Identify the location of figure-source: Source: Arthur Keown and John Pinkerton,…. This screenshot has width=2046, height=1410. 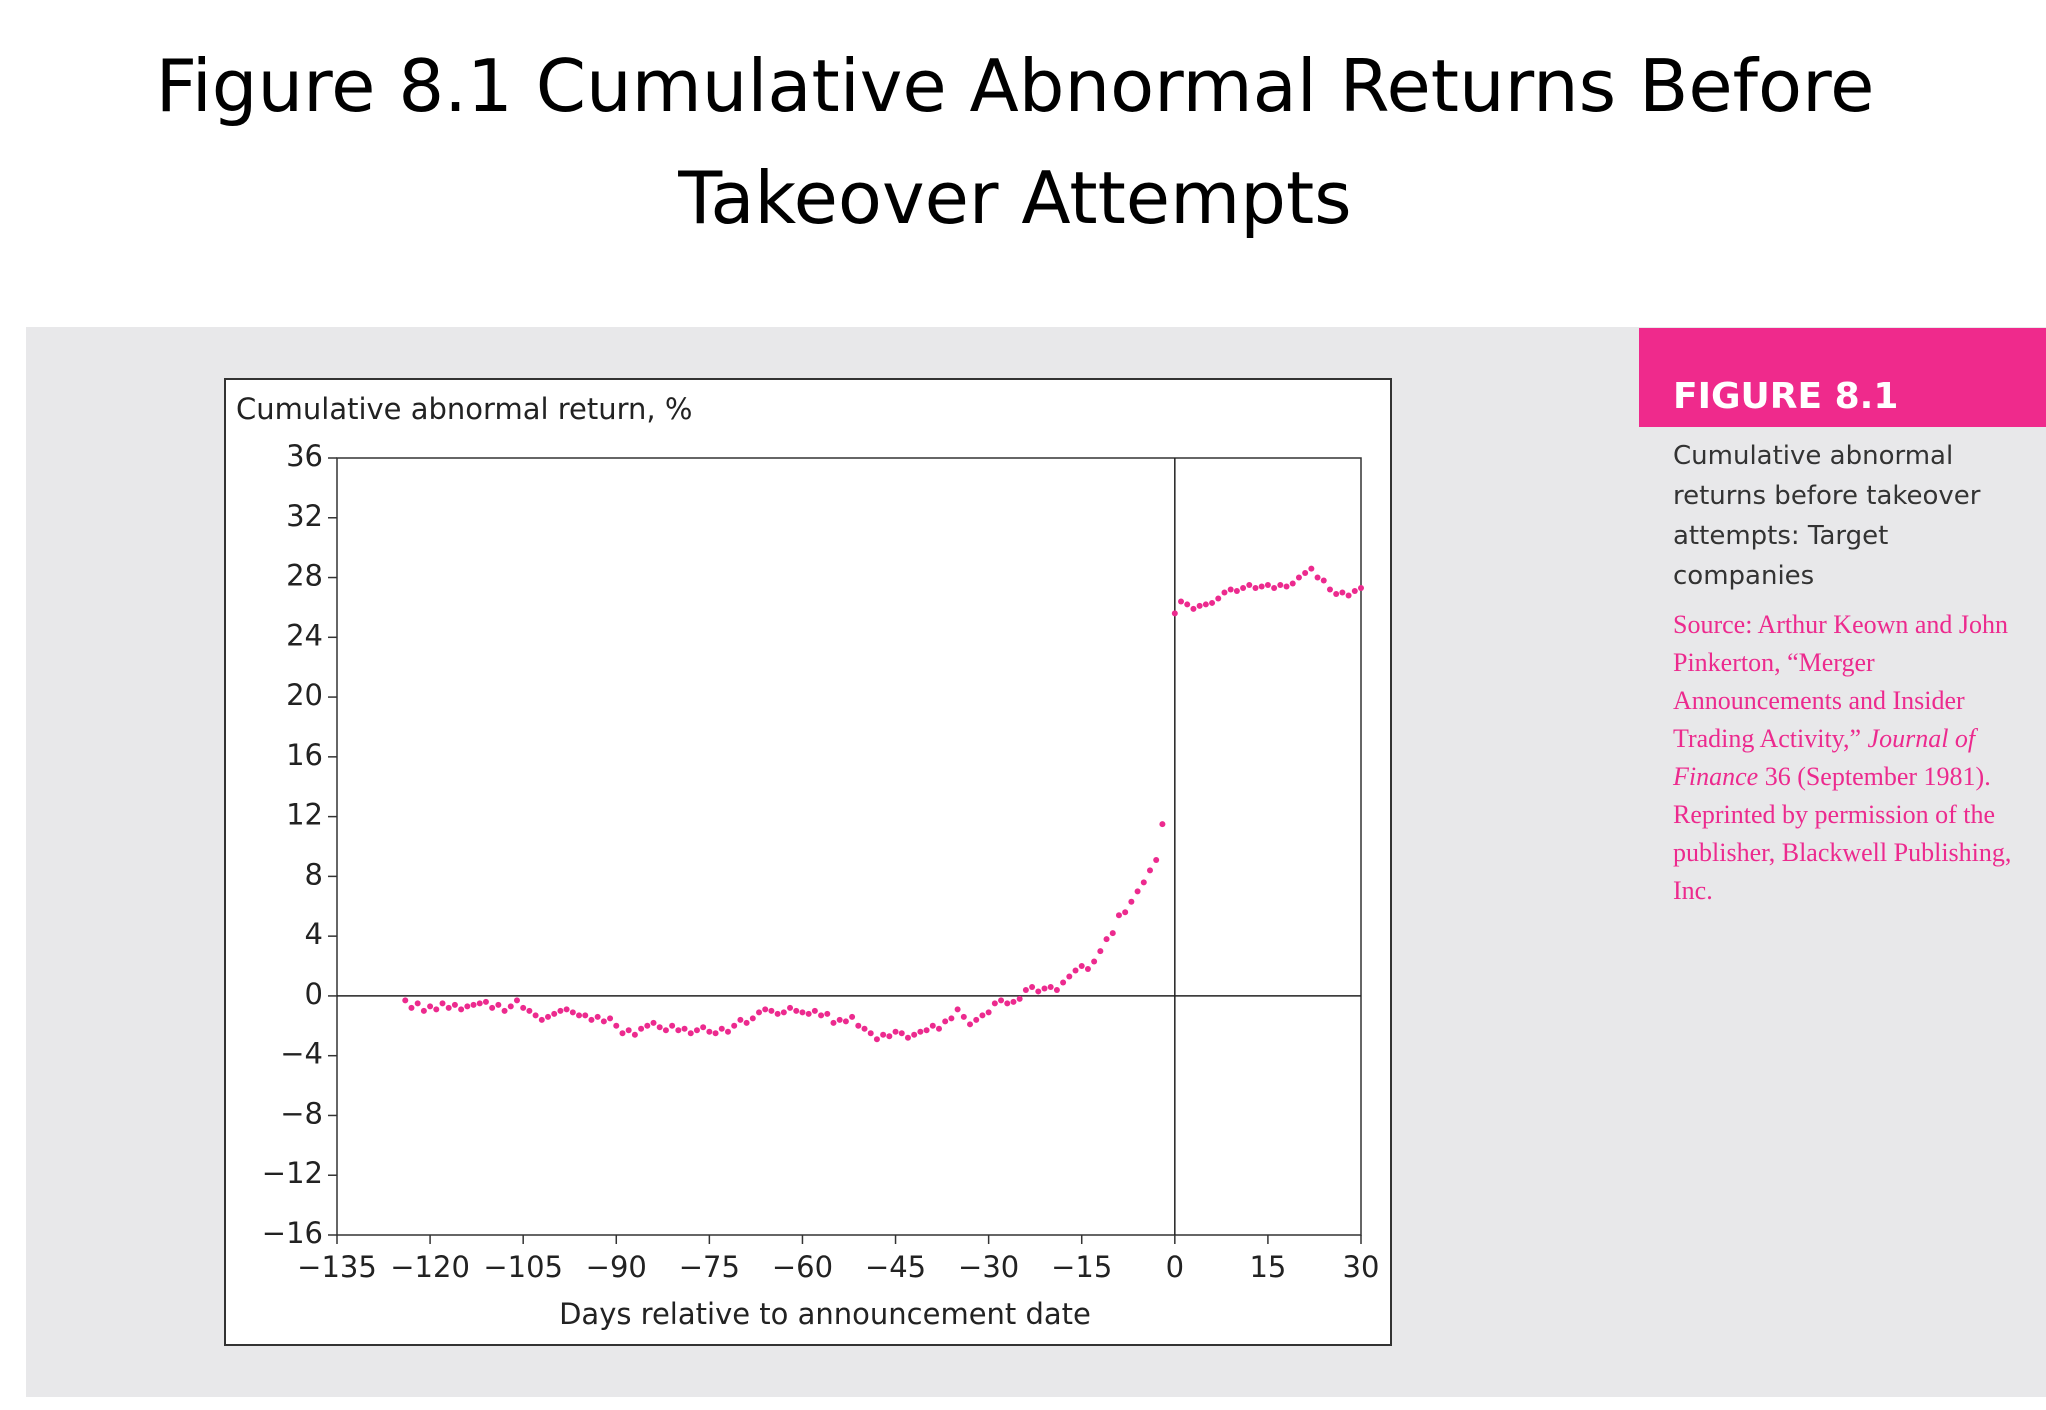
(1843, 758).